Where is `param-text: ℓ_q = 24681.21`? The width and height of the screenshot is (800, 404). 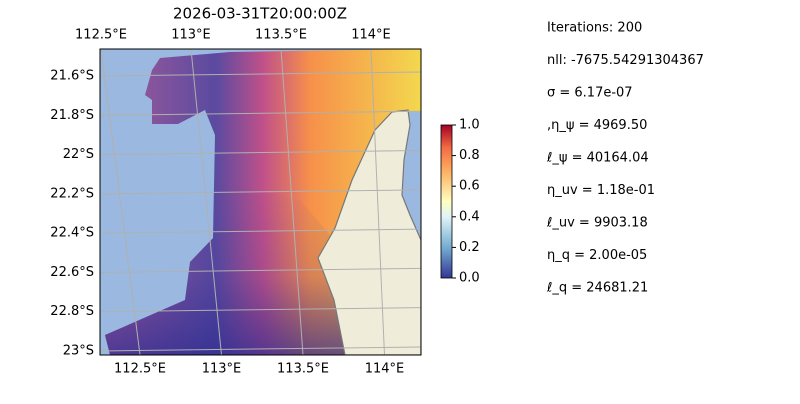 param-text: ℓ_q = 24681.21 is located at coordinates (597, 288).